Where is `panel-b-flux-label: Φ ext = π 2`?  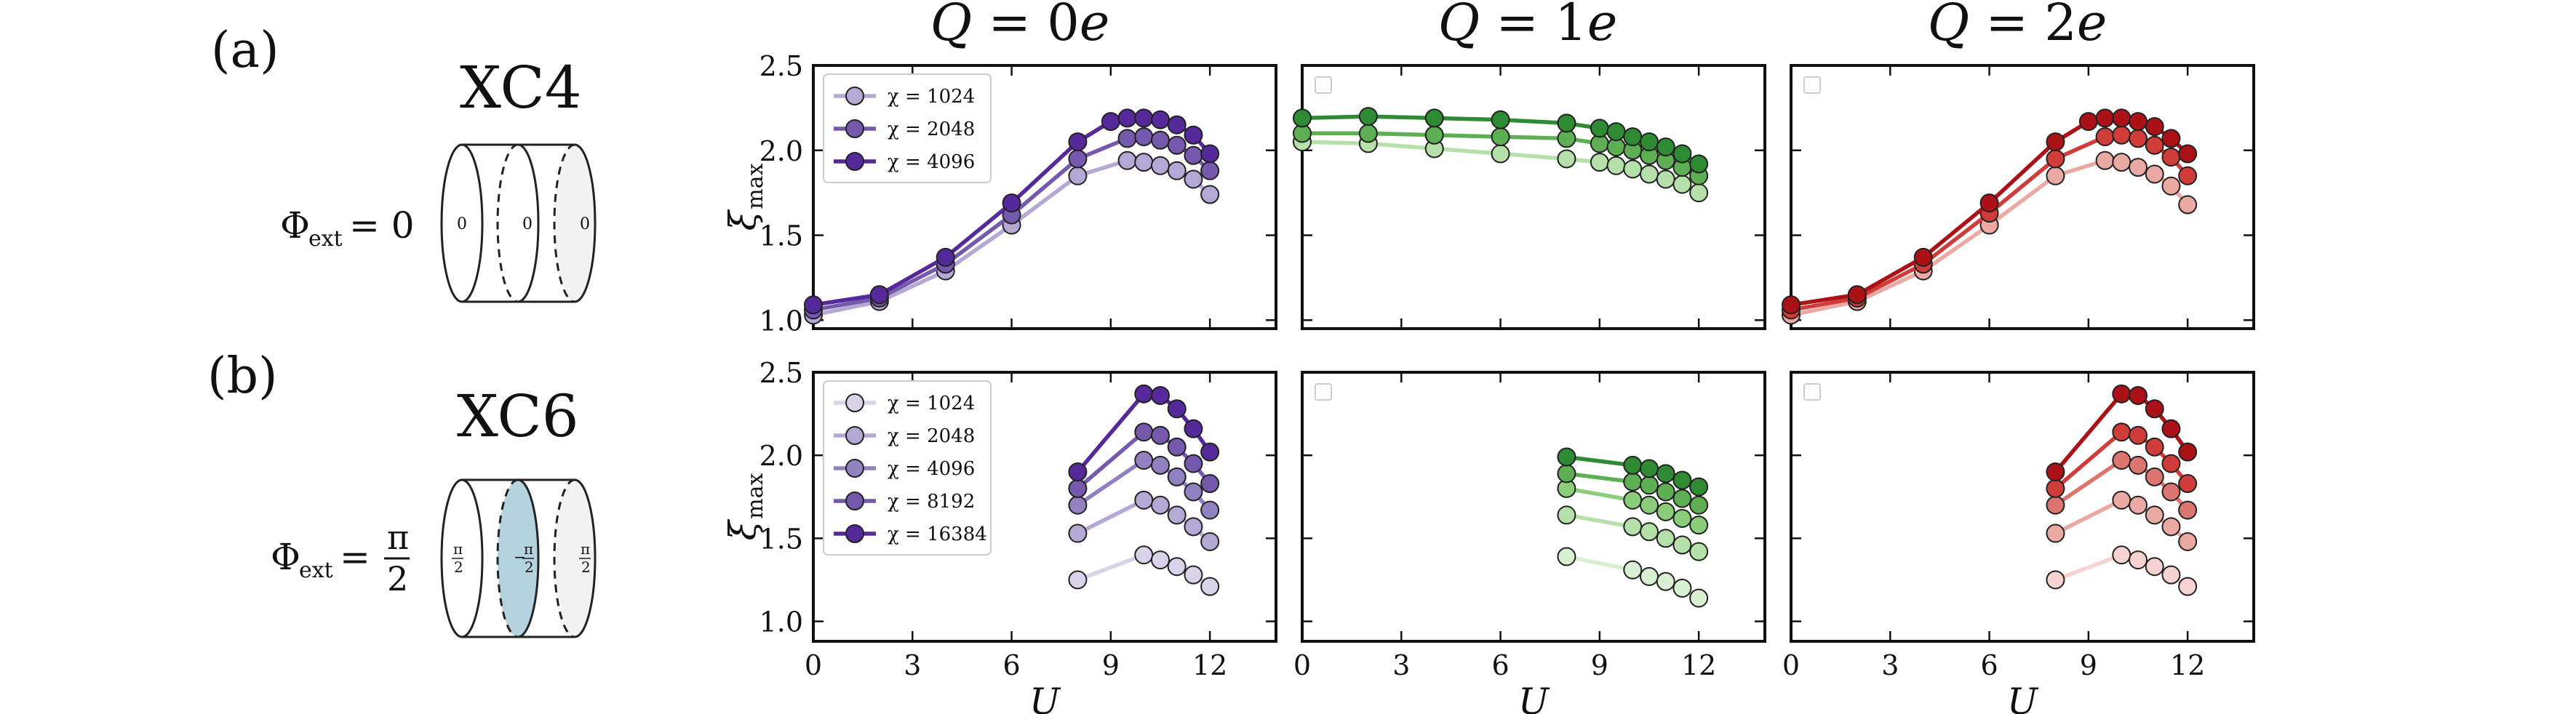
panel-b-flux-label: Φ ext = π 2 is located at coordinates (340, 558).